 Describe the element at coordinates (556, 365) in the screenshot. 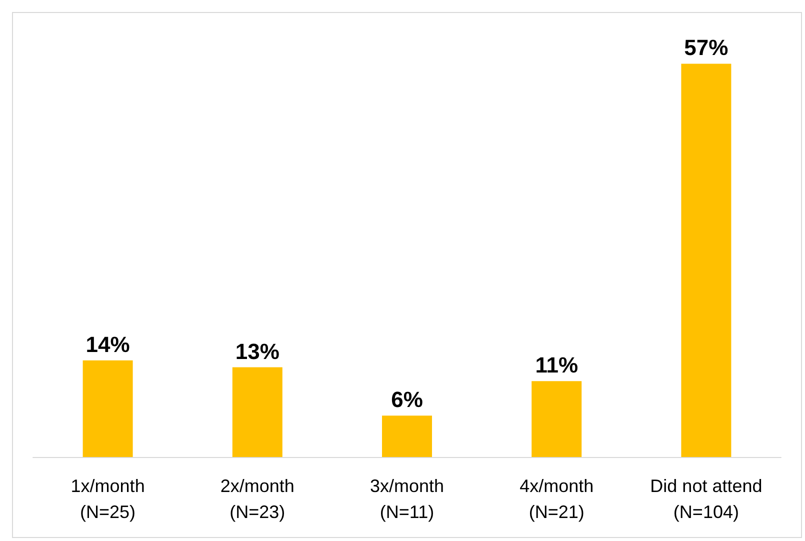

I see `data-label: 11%` at that location.